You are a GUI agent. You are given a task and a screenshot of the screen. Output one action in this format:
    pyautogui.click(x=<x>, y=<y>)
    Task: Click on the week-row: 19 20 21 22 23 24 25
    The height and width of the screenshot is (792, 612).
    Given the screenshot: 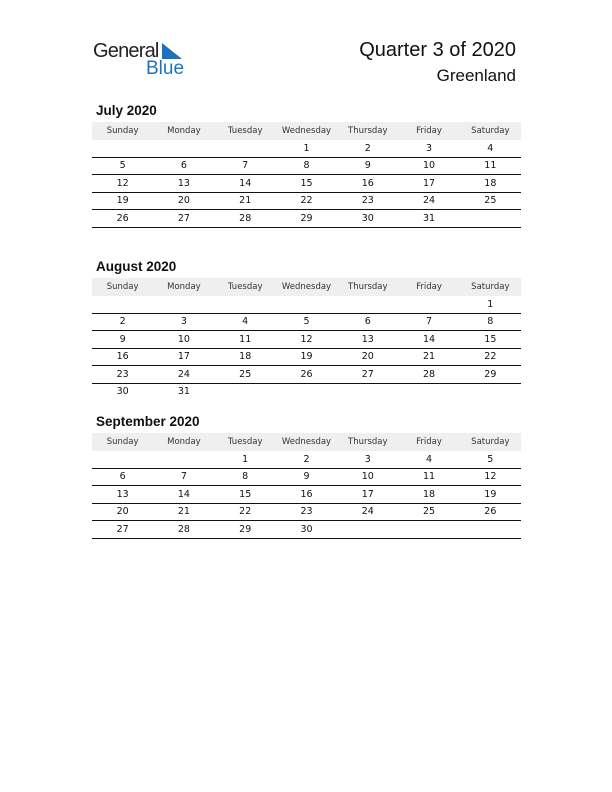 What is the action you would take?
    pyautogui.click(x=306, y=201)
    